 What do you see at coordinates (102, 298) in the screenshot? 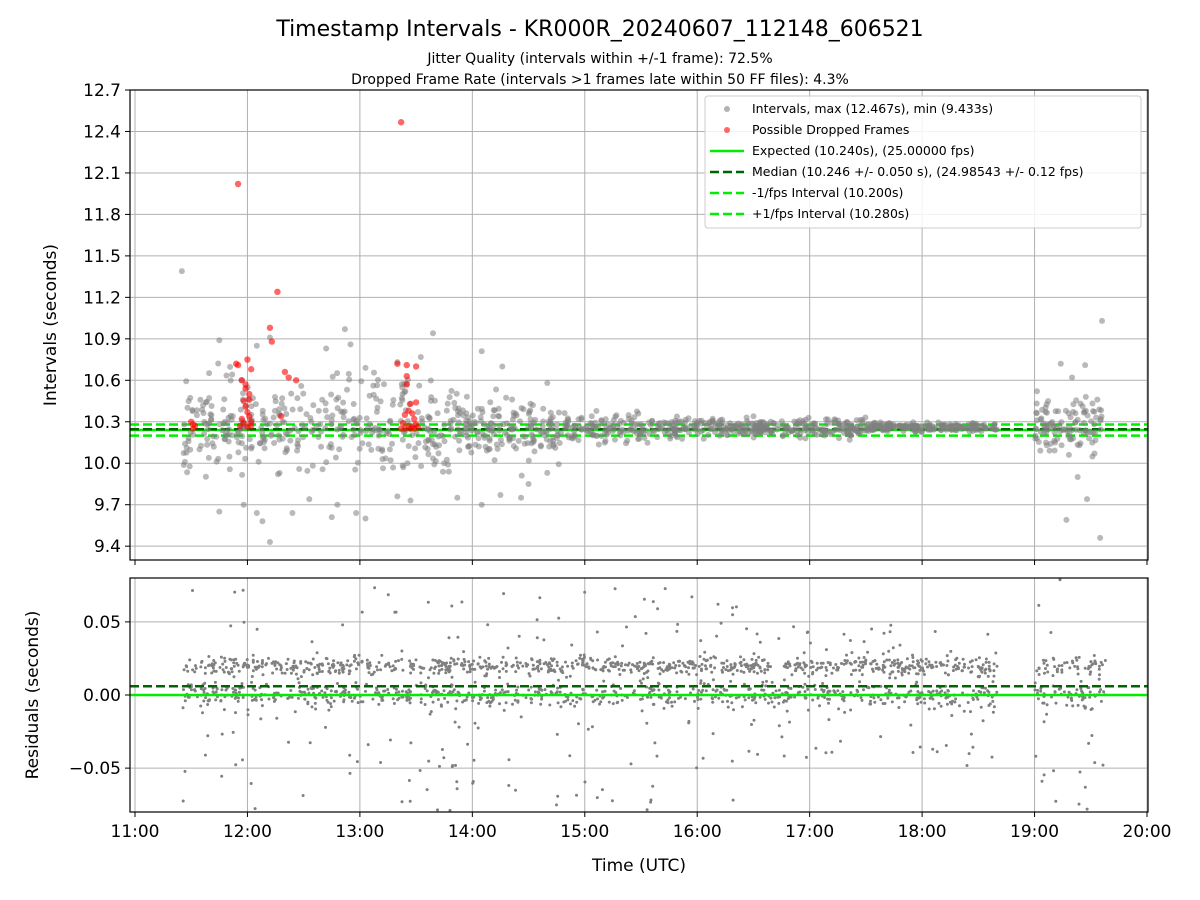
I see `intervals-y-tick-label: 11.2` at bounding box center [102, 298].